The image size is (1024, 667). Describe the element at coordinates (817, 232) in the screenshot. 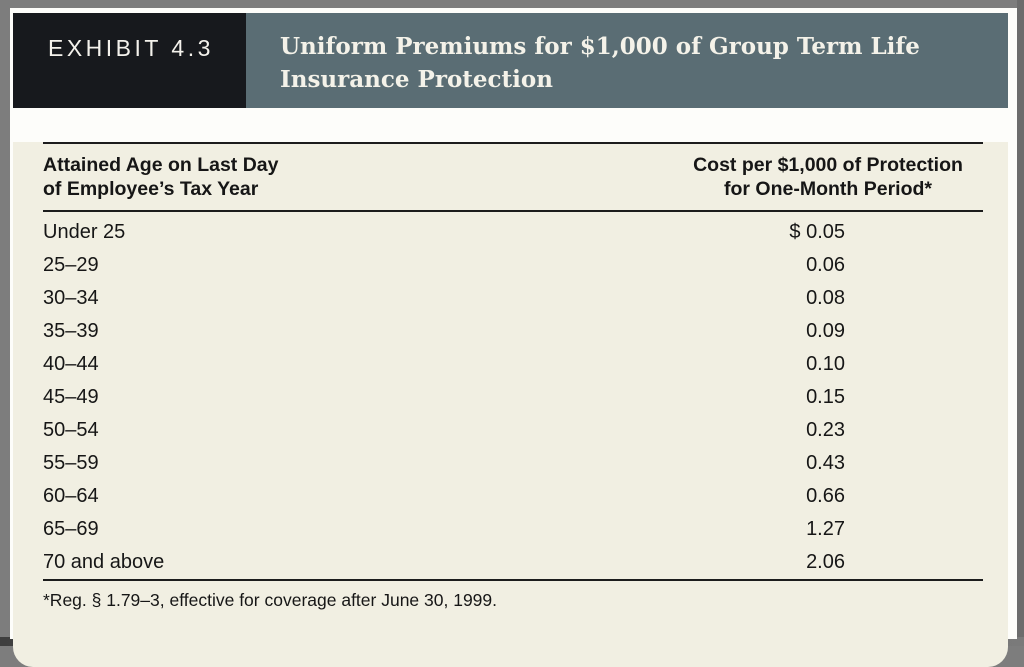

I see `cost-cell: $ 0.05` at that location.